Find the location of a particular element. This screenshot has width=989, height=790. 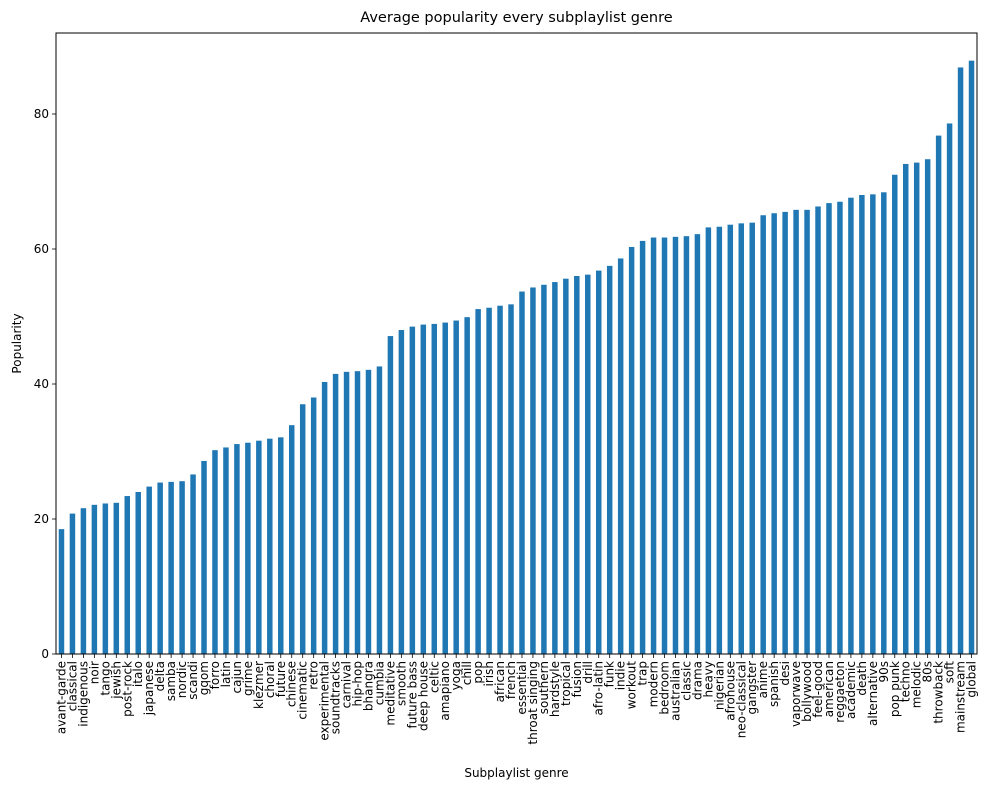

x-tick-label: samba is located at coordinates (171, 681).